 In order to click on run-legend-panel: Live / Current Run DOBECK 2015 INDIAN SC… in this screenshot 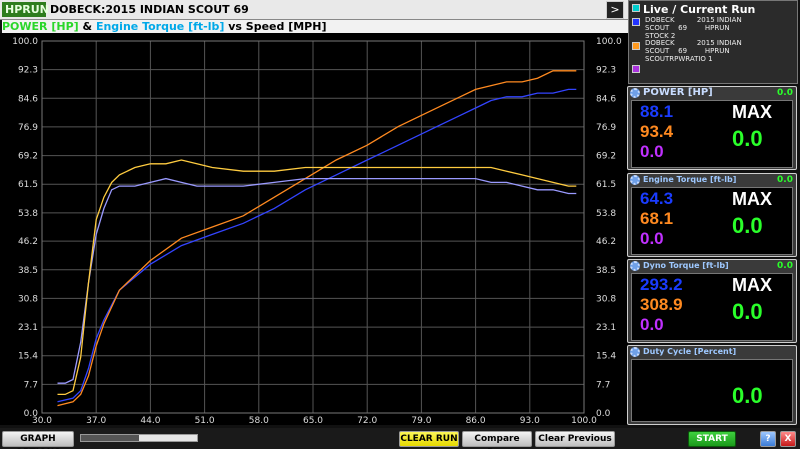, I will do `click(713, 42)`.